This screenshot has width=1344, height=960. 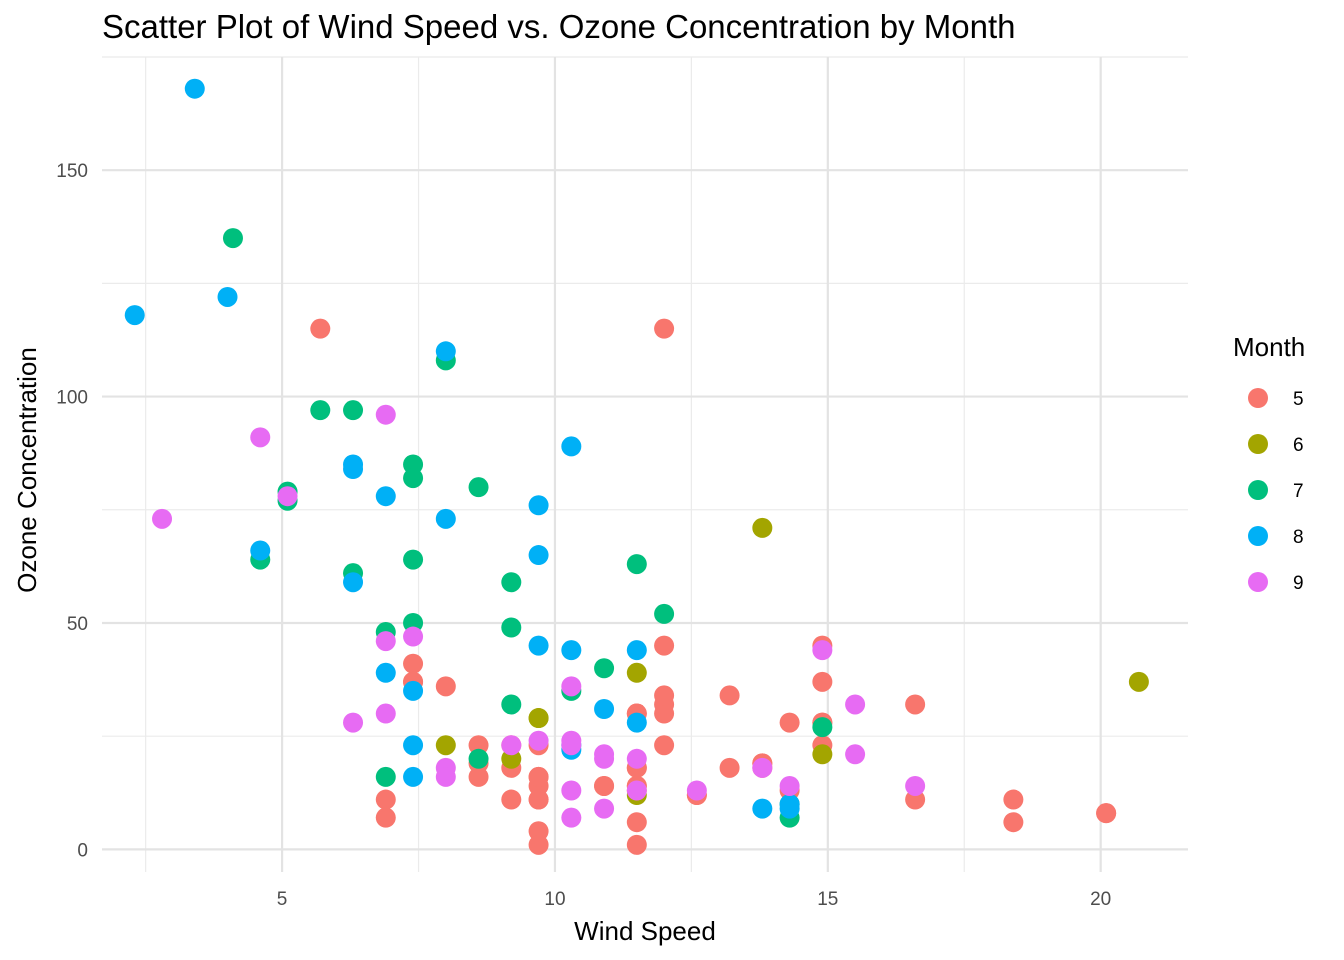 What do you see at coordinates (1276, 491) in the screenshot?
I see `legend-items: 5 6 7 8 9` at bounding box center [1276, 491].